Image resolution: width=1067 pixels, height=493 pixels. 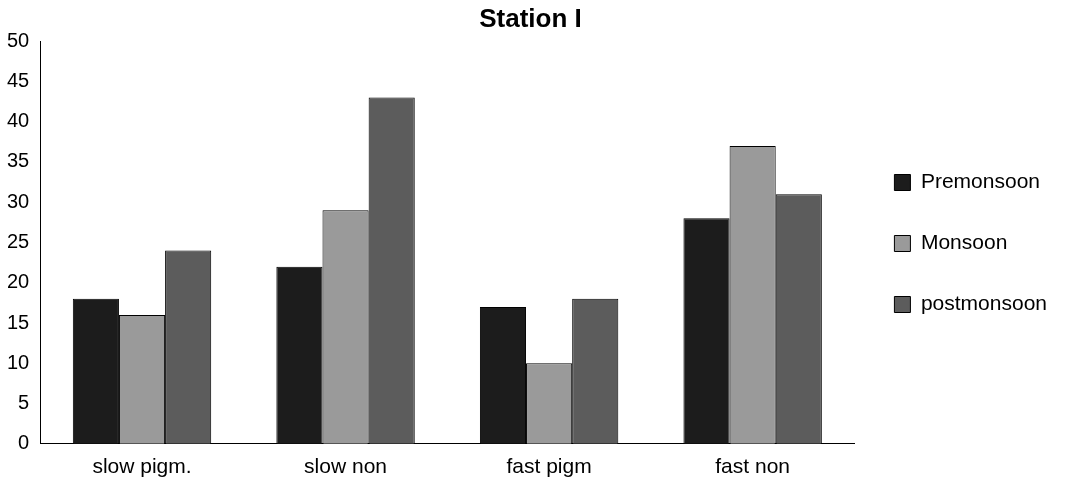 I want to click on legend-label: postmonsoon, so click(x=984, y=303).